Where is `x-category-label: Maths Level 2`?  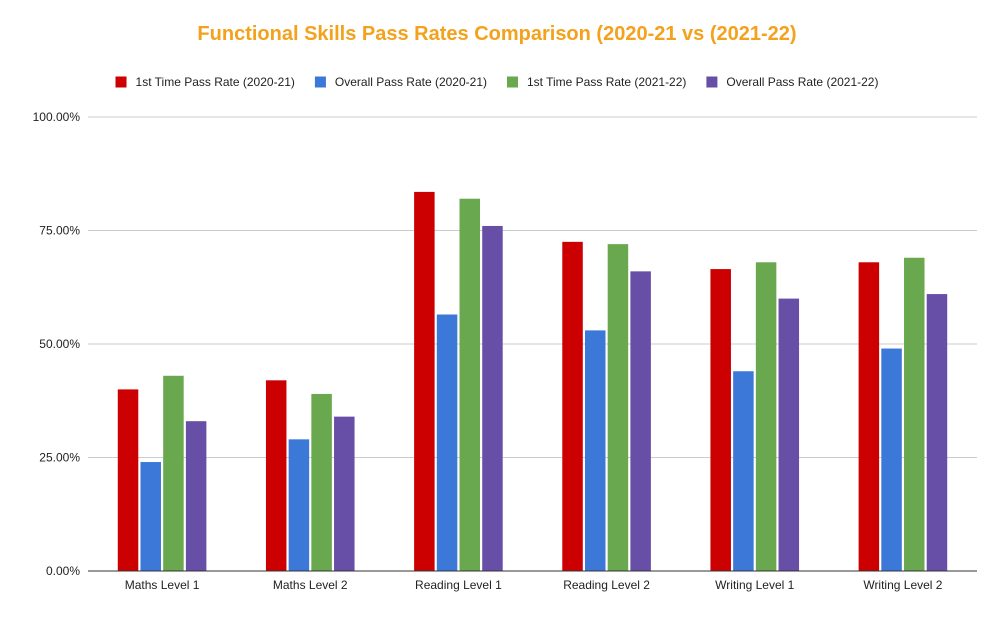 x-category-label: Maths Level 2 is located at coordinates (310, 585).